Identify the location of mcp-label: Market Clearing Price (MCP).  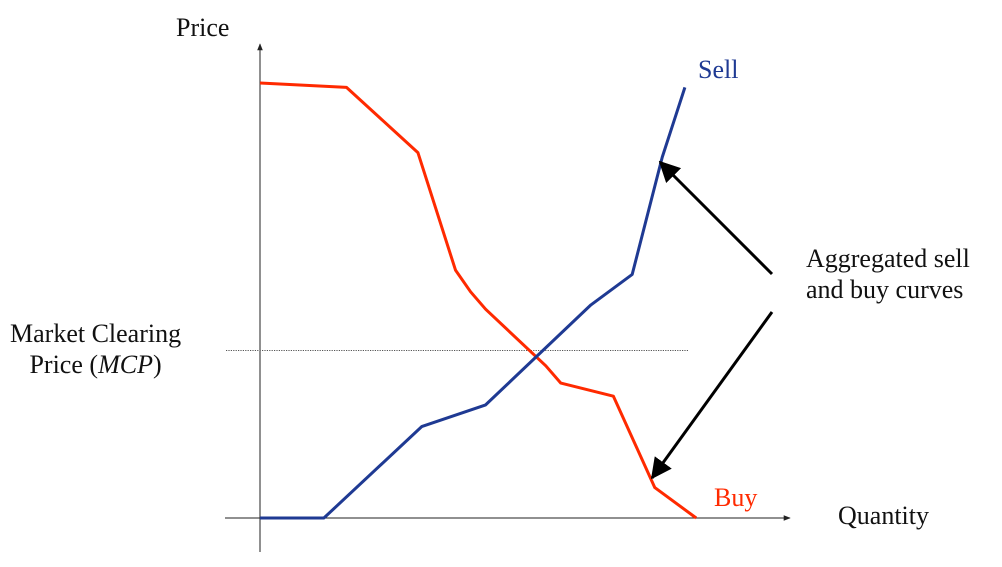
(95, 349).